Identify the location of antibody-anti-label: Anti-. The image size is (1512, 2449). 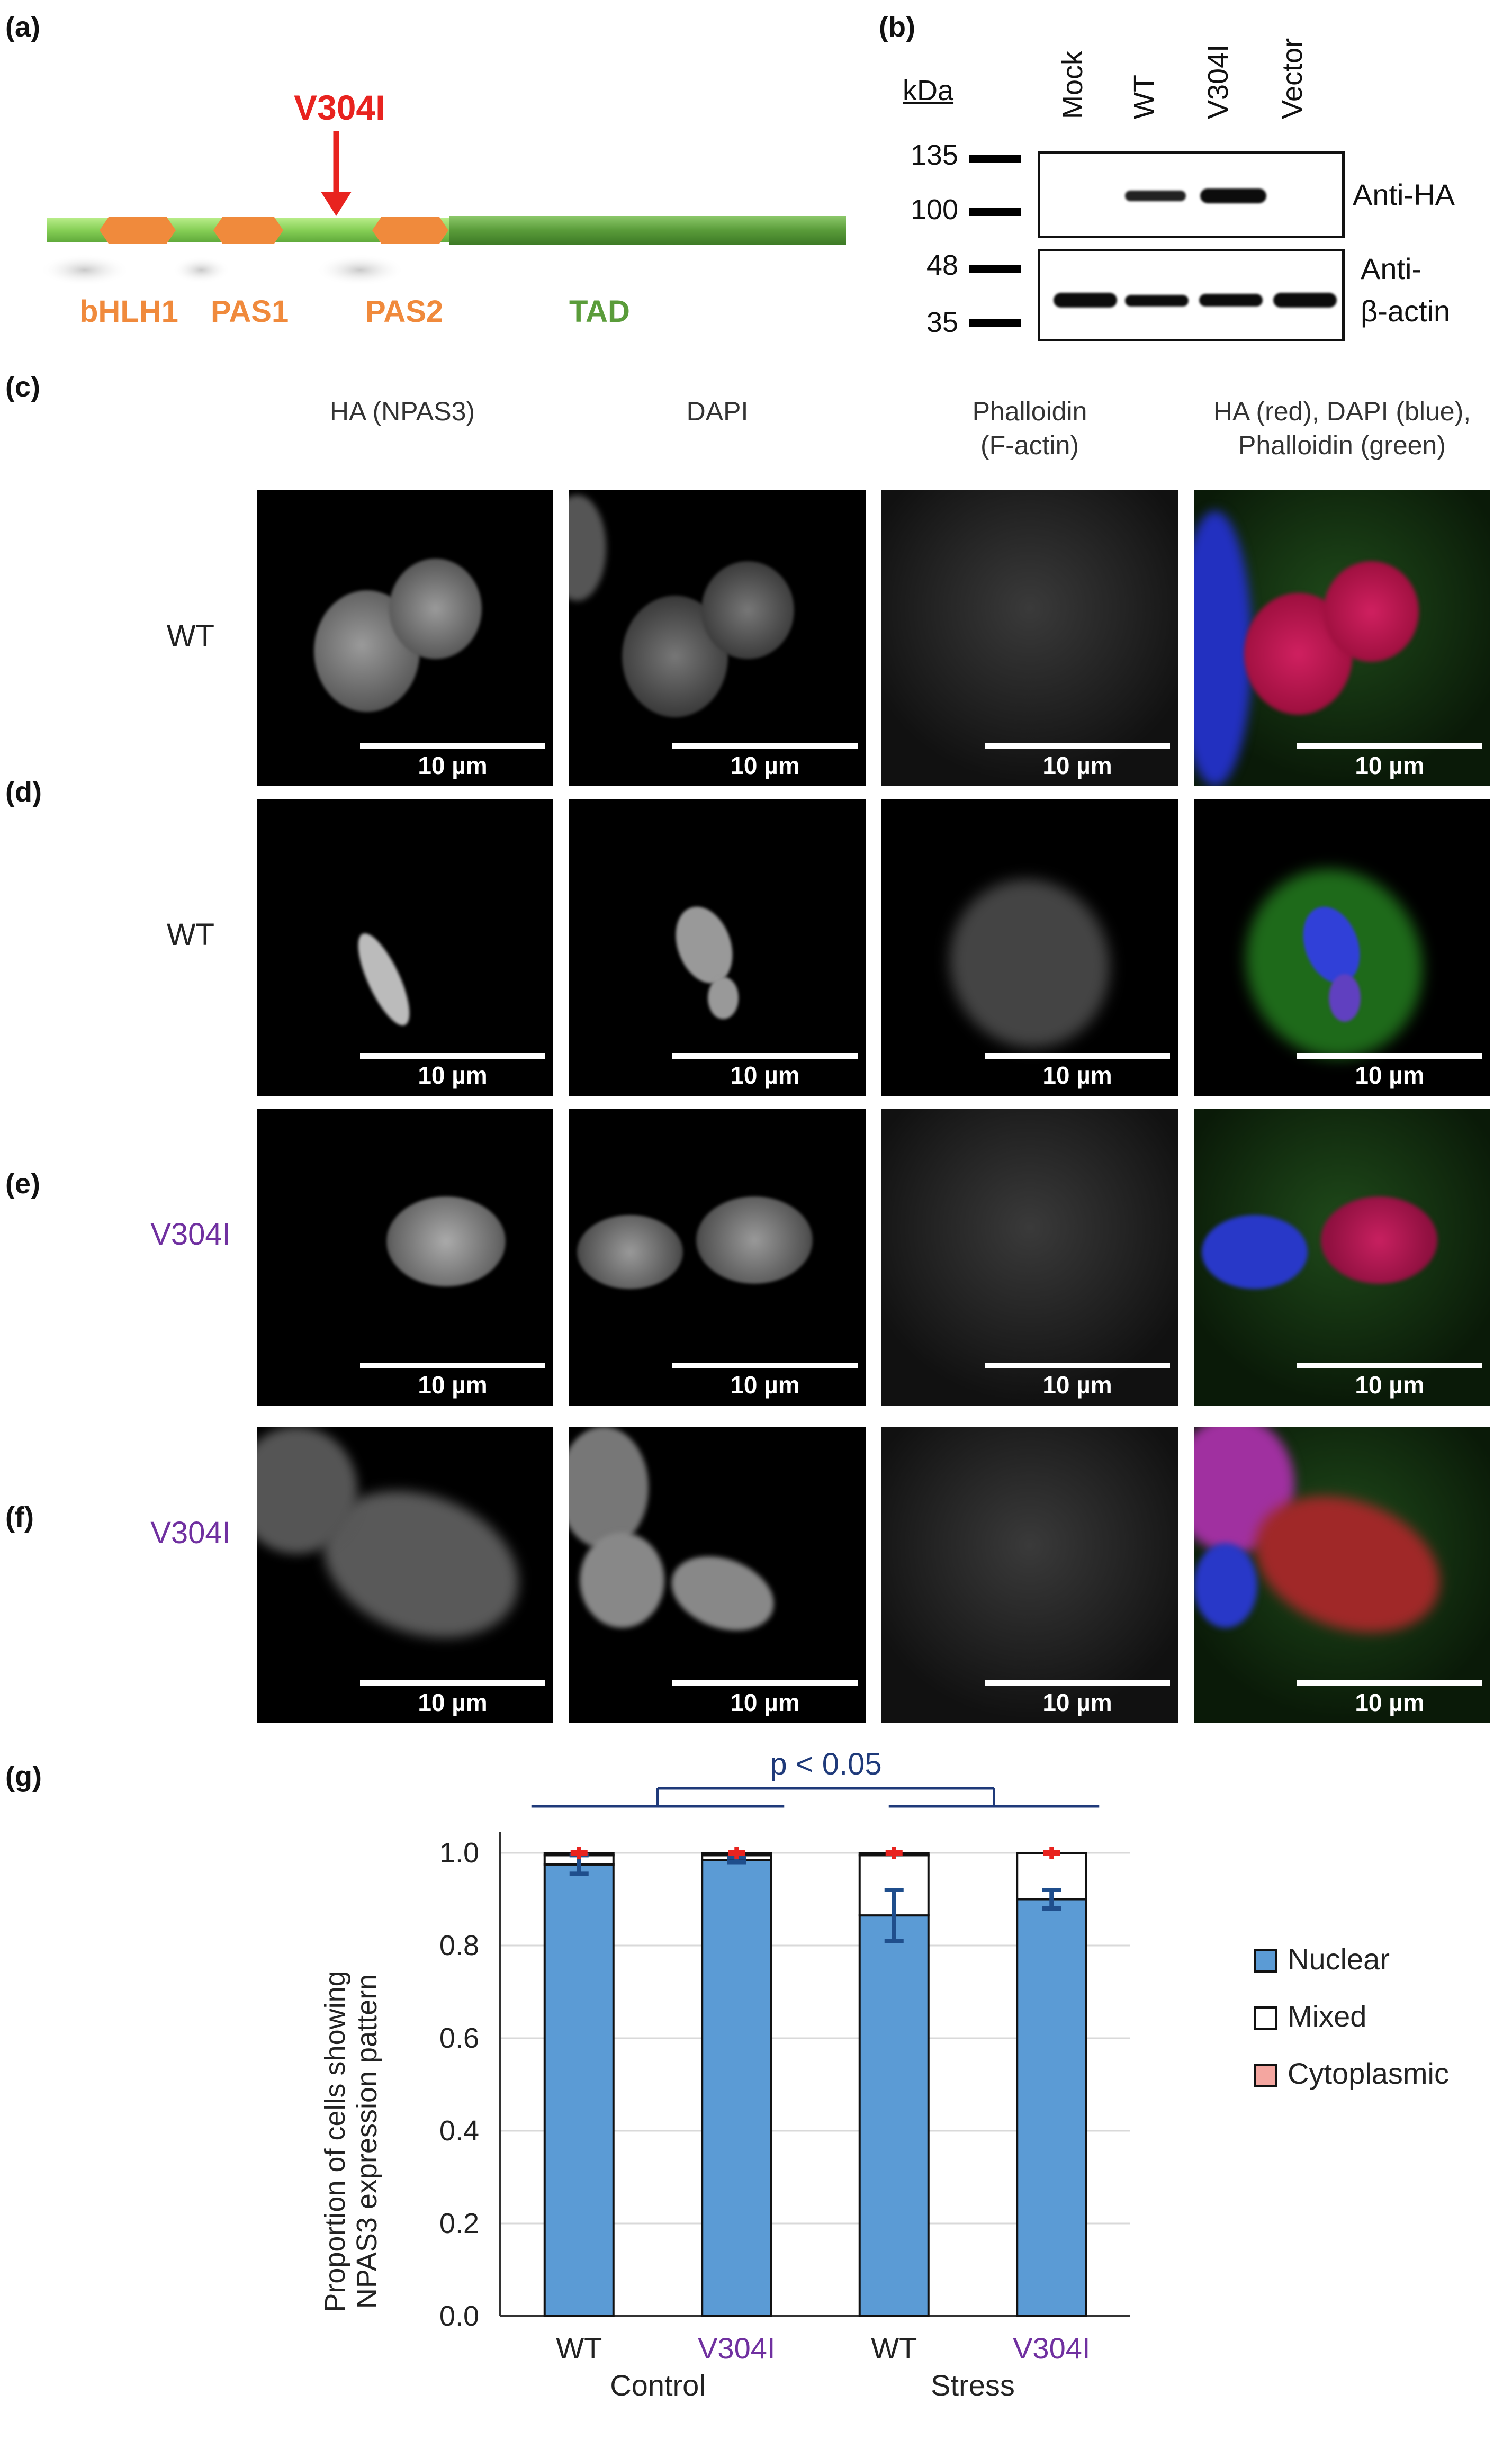
(1391, 268).